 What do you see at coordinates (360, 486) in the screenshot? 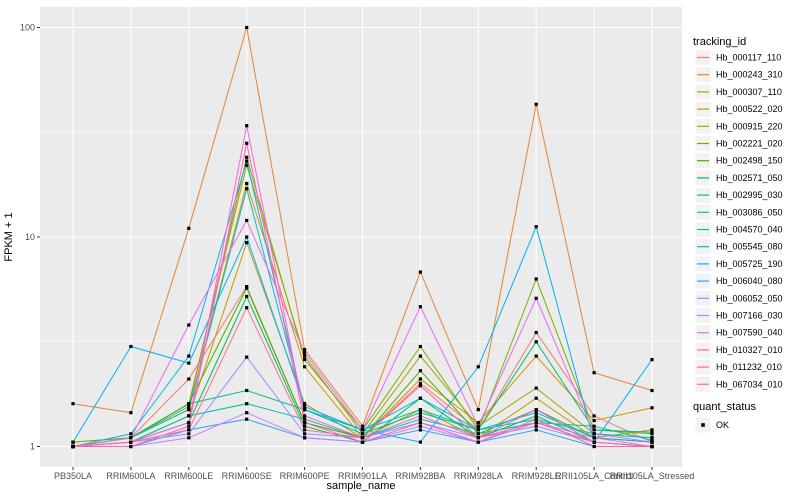
I see `x-axis-title: sample_name` at bounding box center [360, 486].